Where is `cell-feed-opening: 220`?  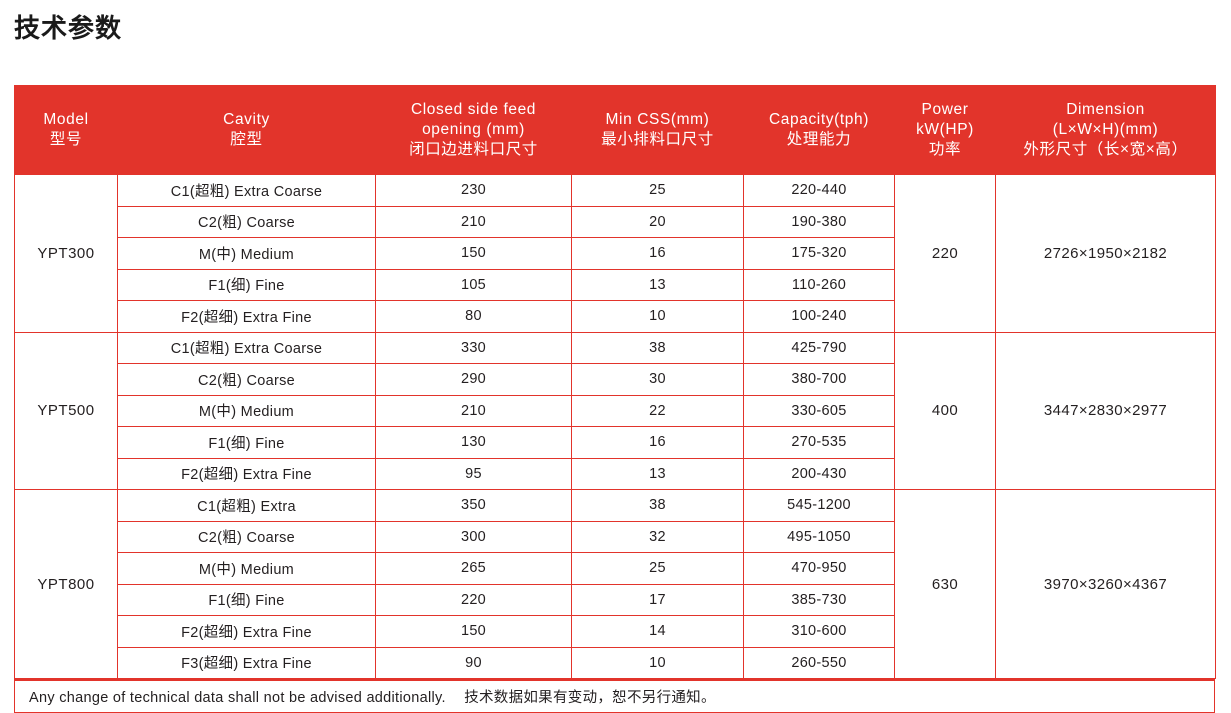
cell-feed-opening: 220 is located at coordinates (473, 599).